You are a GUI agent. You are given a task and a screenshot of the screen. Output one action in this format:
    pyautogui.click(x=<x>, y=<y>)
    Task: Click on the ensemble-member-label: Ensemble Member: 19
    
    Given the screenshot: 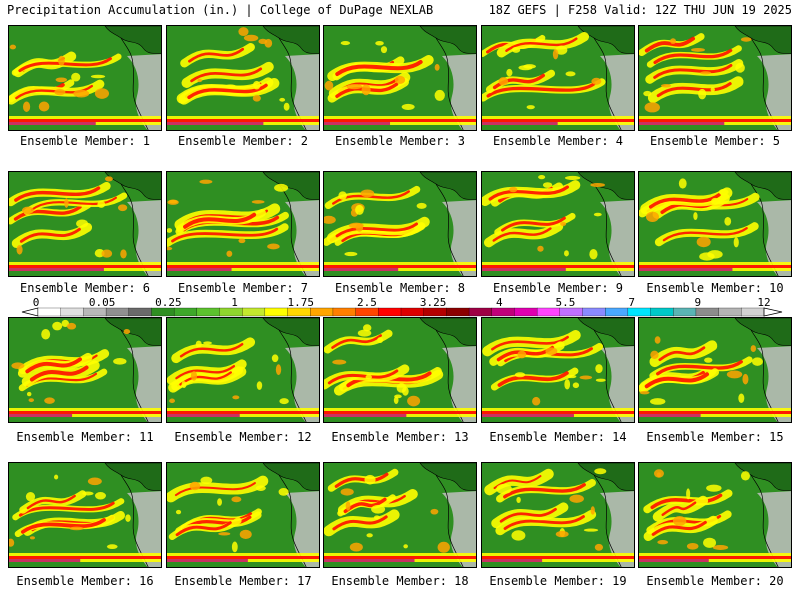 What is the action you would take?
    pyautogui.click(x=558, y=581)
    